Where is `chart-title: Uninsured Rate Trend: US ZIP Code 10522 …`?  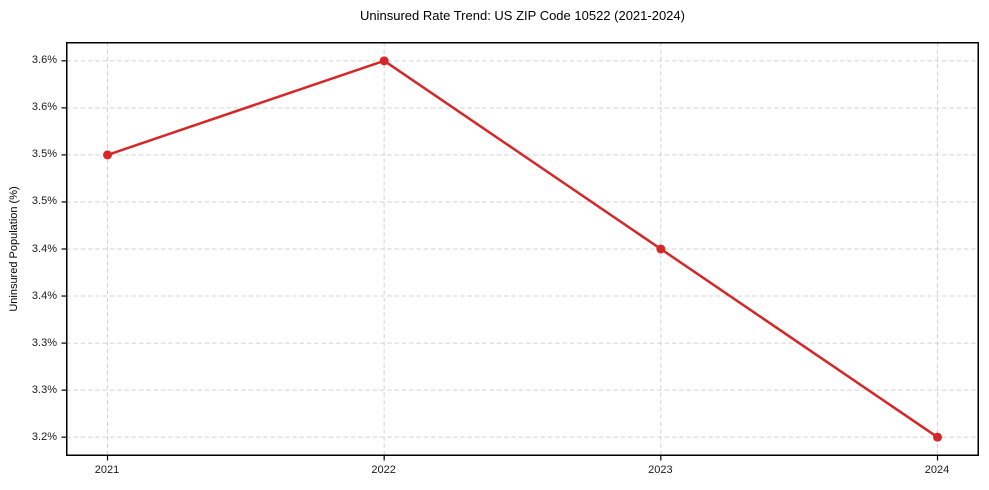
chart-title: Uninsured Rate Trend: US ZIP Code 10522 … is located at coordinates (522, 15).